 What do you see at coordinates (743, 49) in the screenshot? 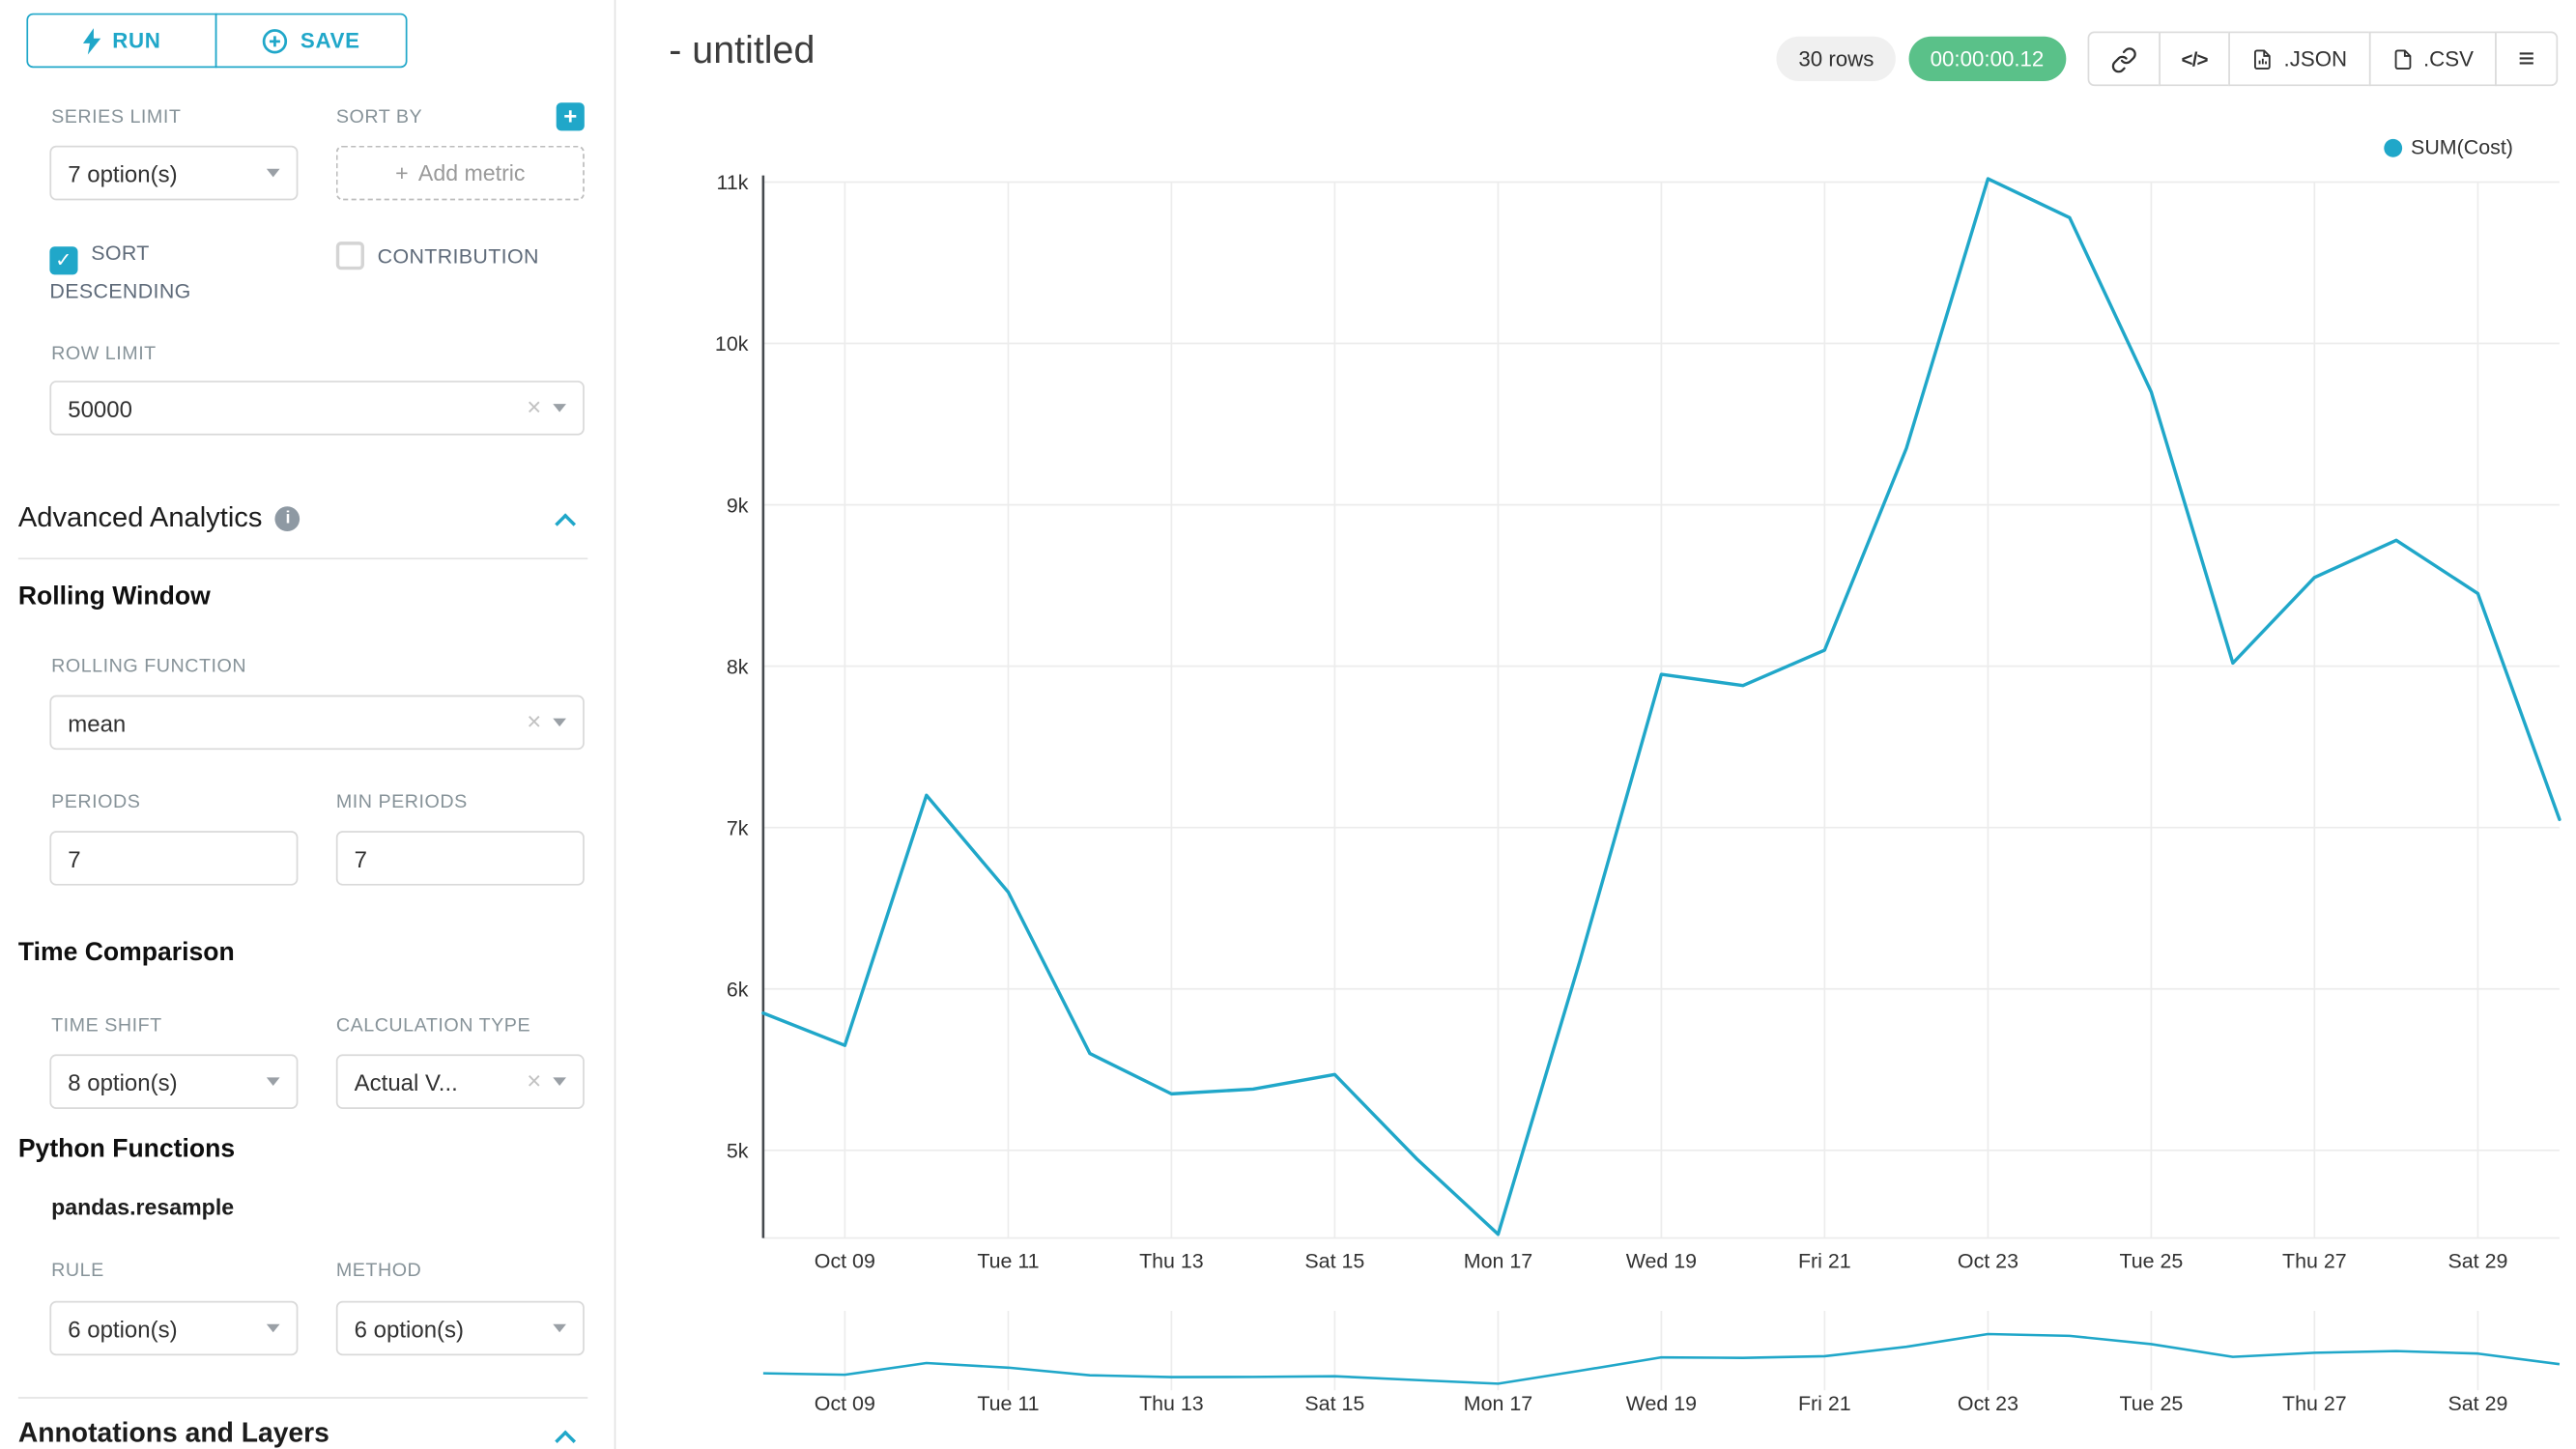
I see `chart-title: - untitled` at bounding box center [743, 49].